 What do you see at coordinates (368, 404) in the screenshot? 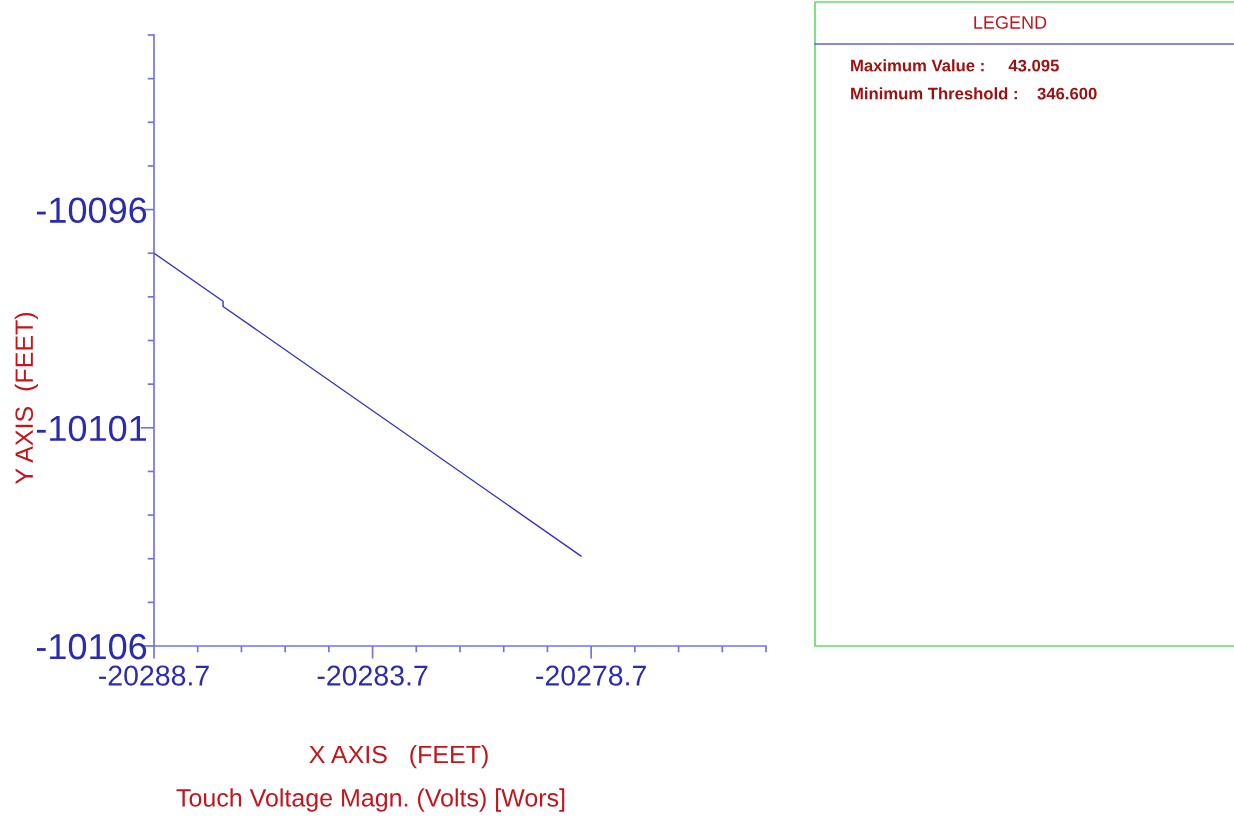
I see `line-series` at bounding box center [368, 404].